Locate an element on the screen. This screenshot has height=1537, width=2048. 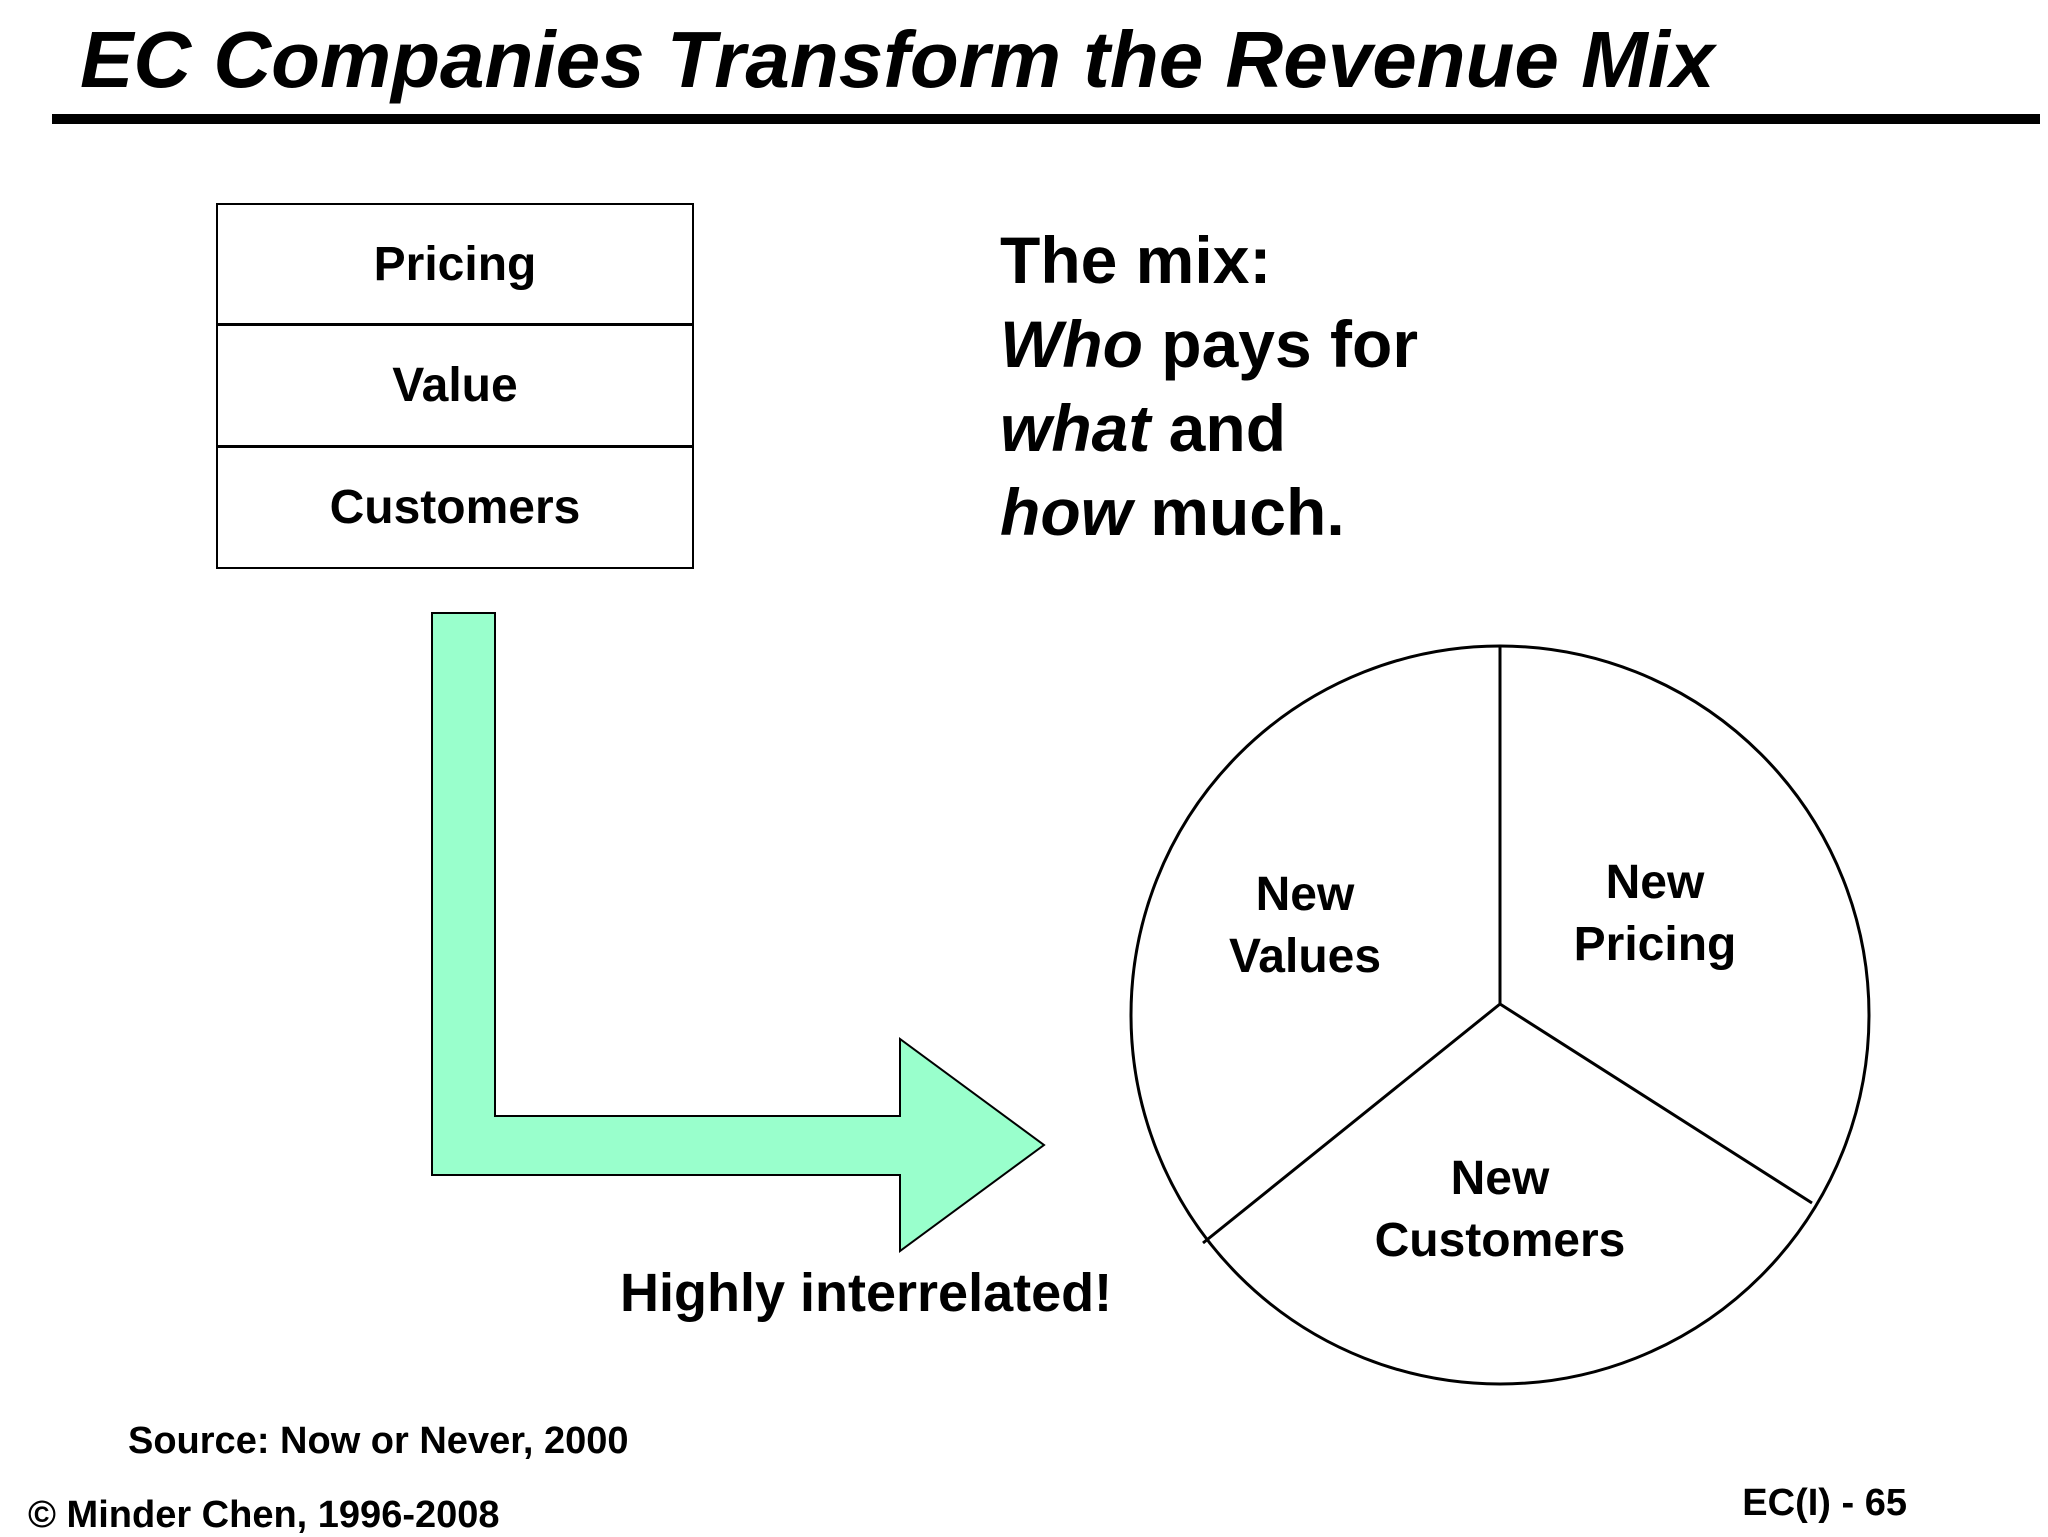
stack-box-label: Customers is located at coordinates (455, 507).